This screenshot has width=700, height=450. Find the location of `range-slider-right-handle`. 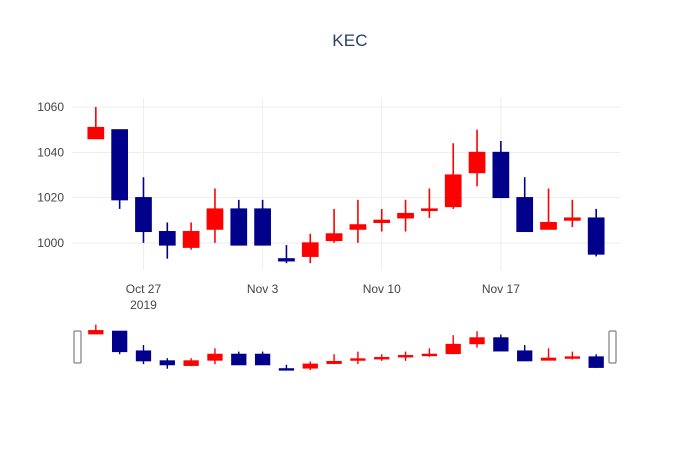

range-slider-right-handle is located at coordinates (612, 347).